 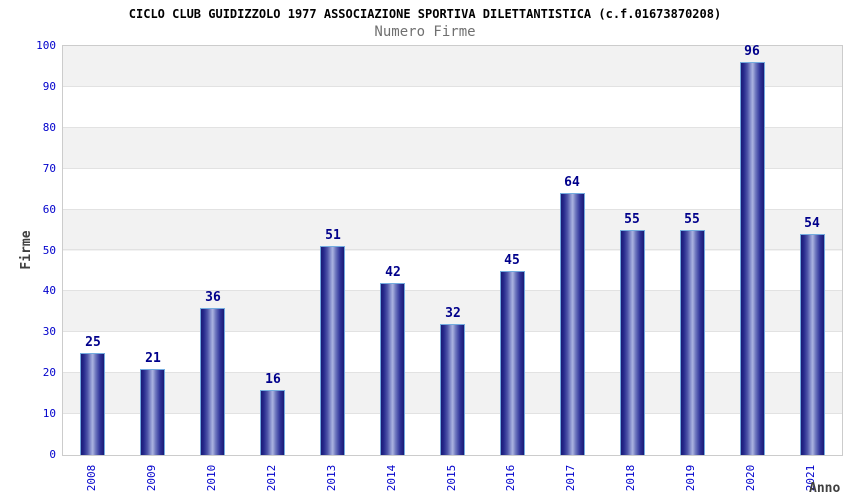 What do you see at coordinates (572, 182) in the screenshot?
I see `bar-value-label: 64` at bounding box center [572, 182].